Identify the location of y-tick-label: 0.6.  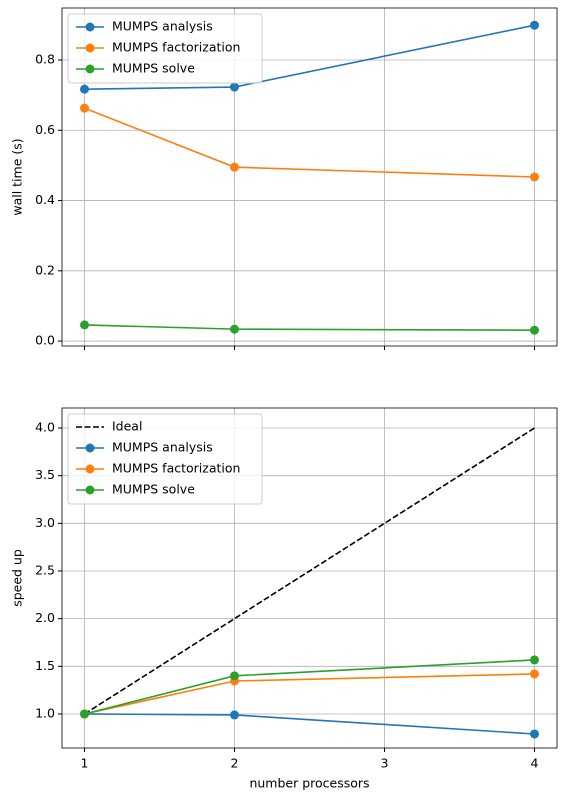
(45, 129).